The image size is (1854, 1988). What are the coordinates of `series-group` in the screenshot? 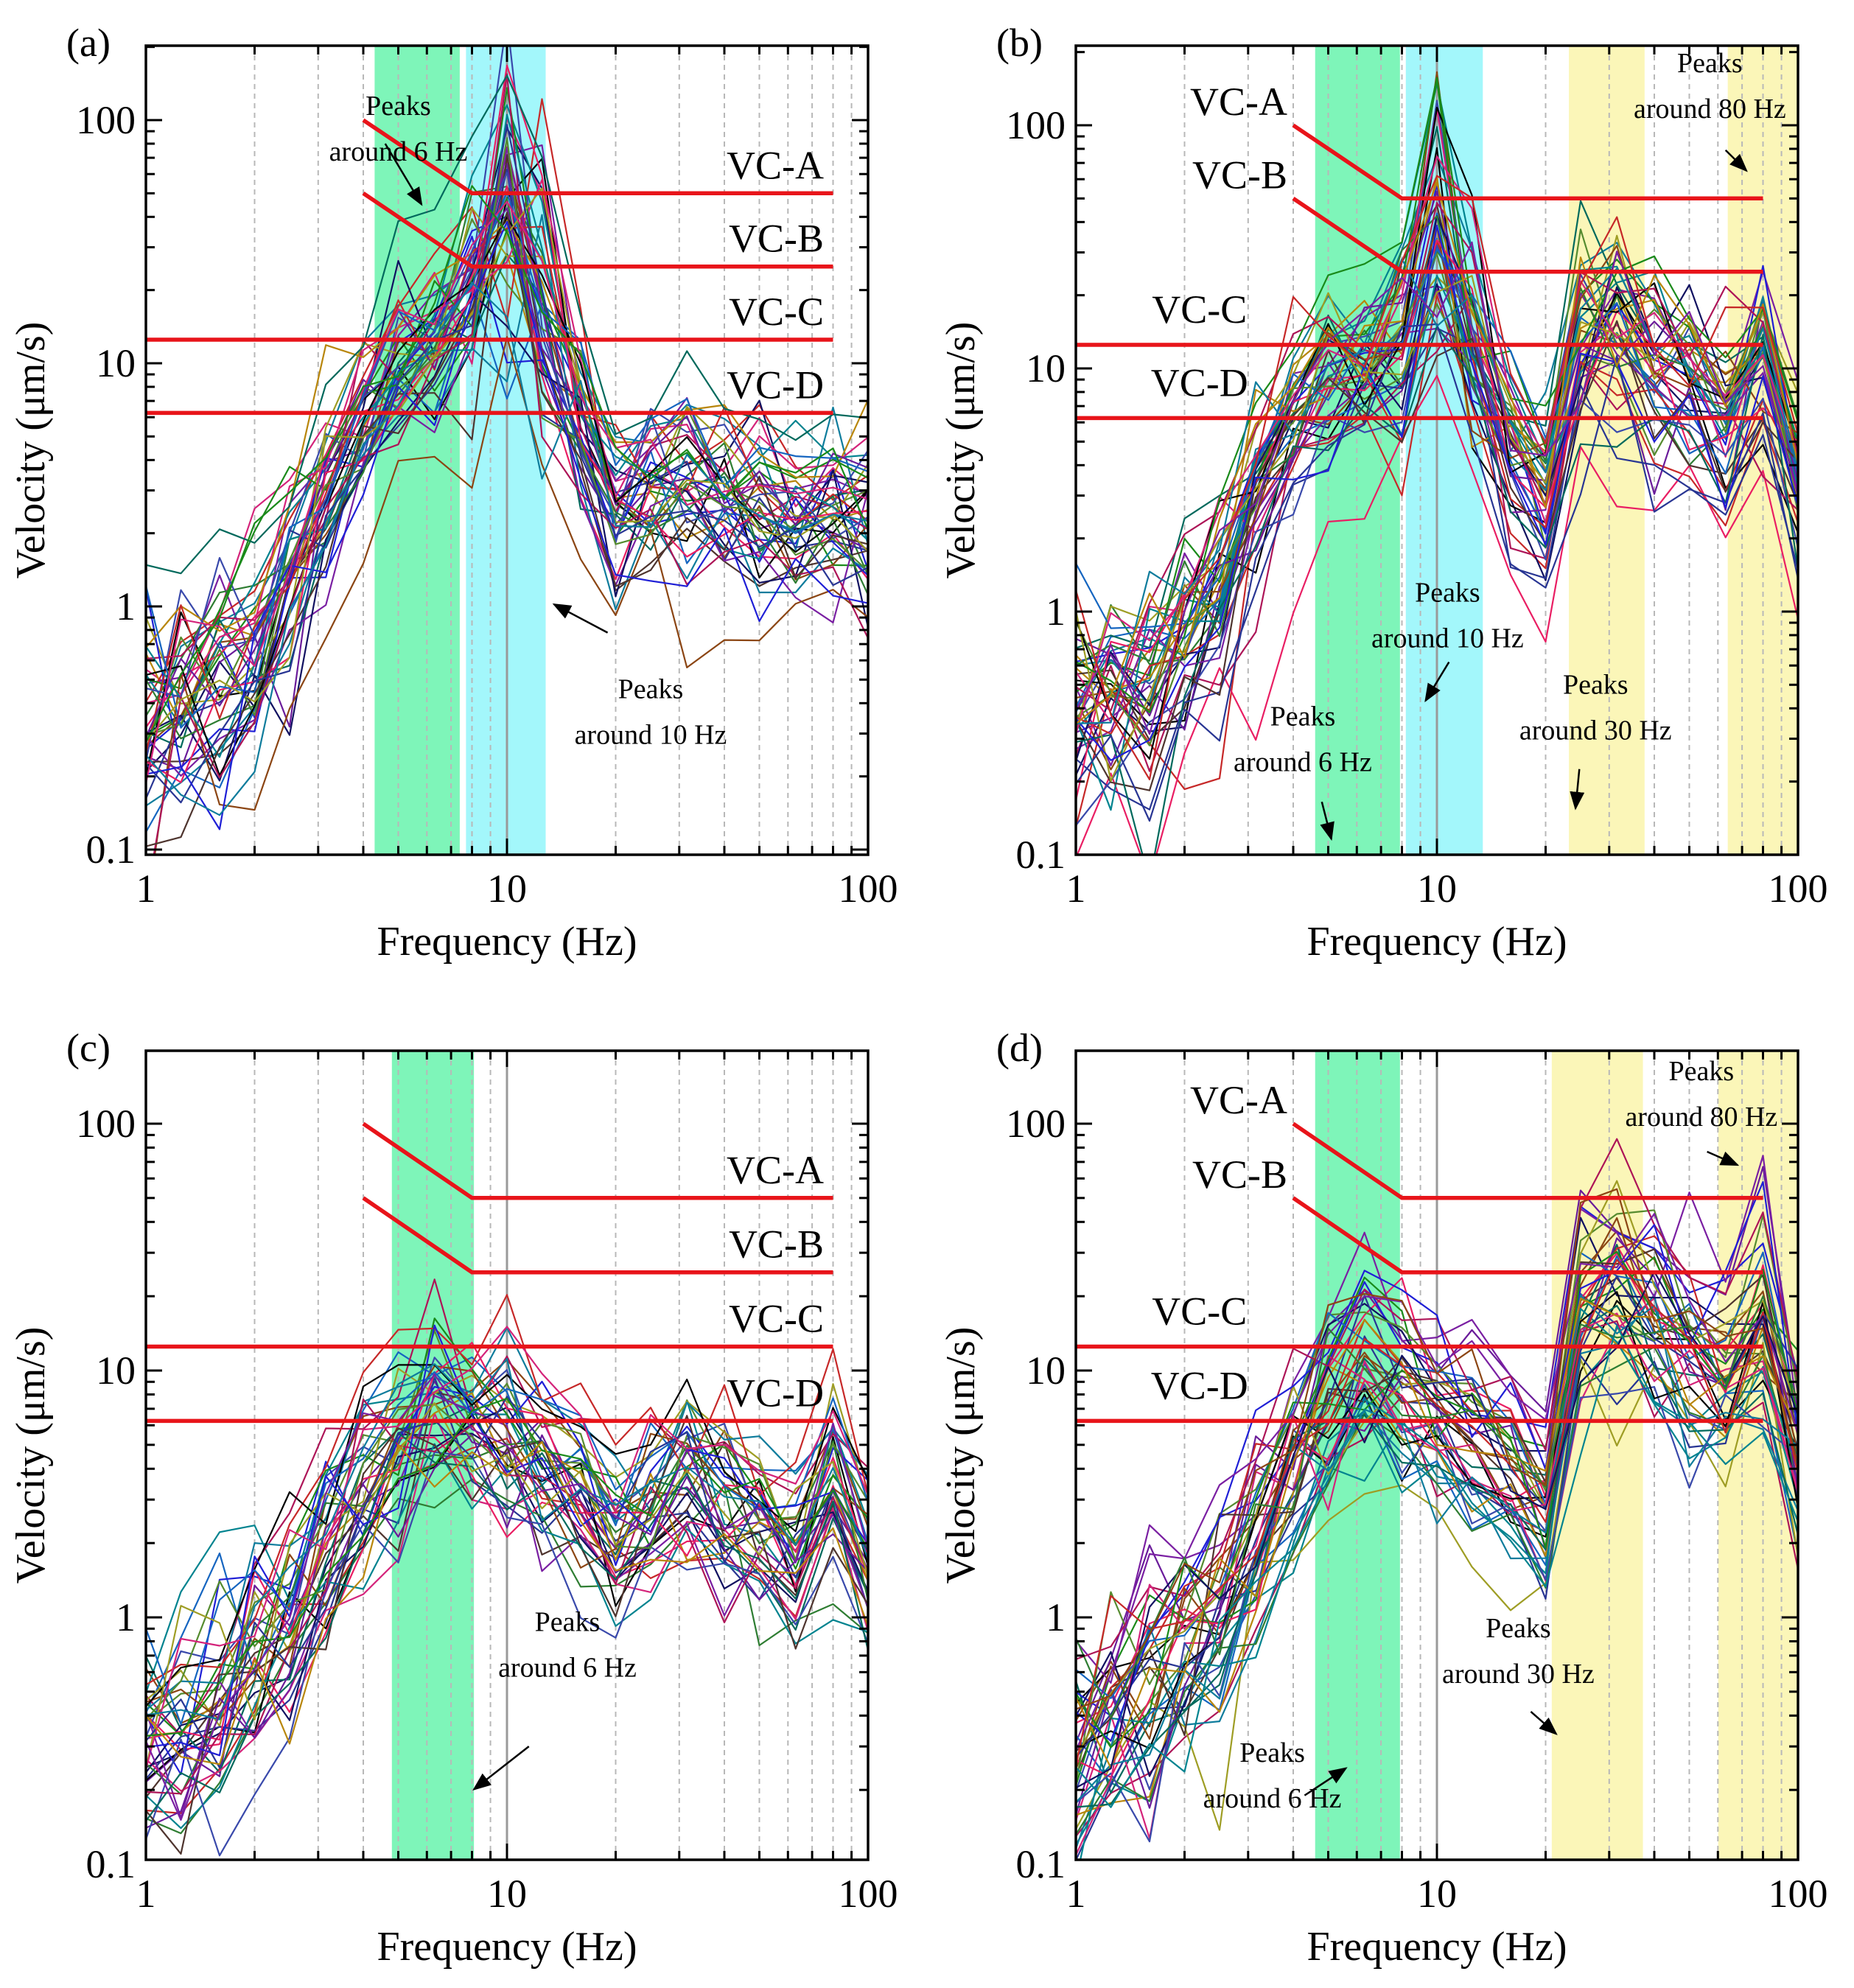 It's located at (507, 1568).